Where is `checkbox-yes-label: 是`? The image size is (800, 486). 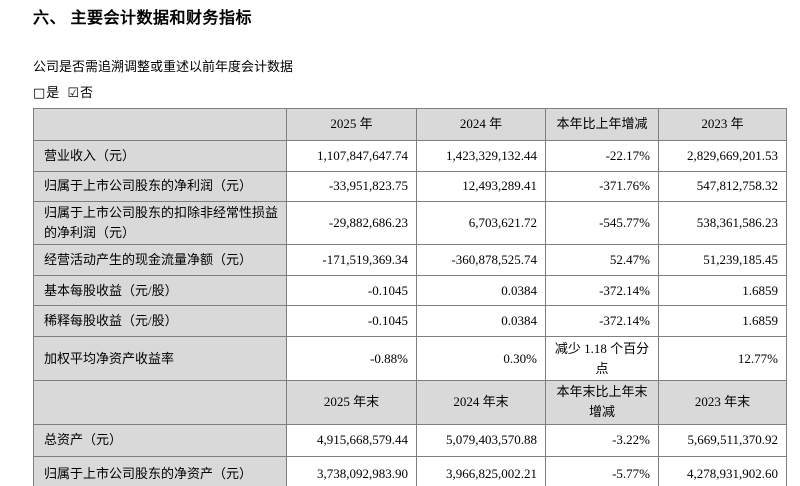 checkbox-yes-label: 是 is located at coordinates (53, 92).